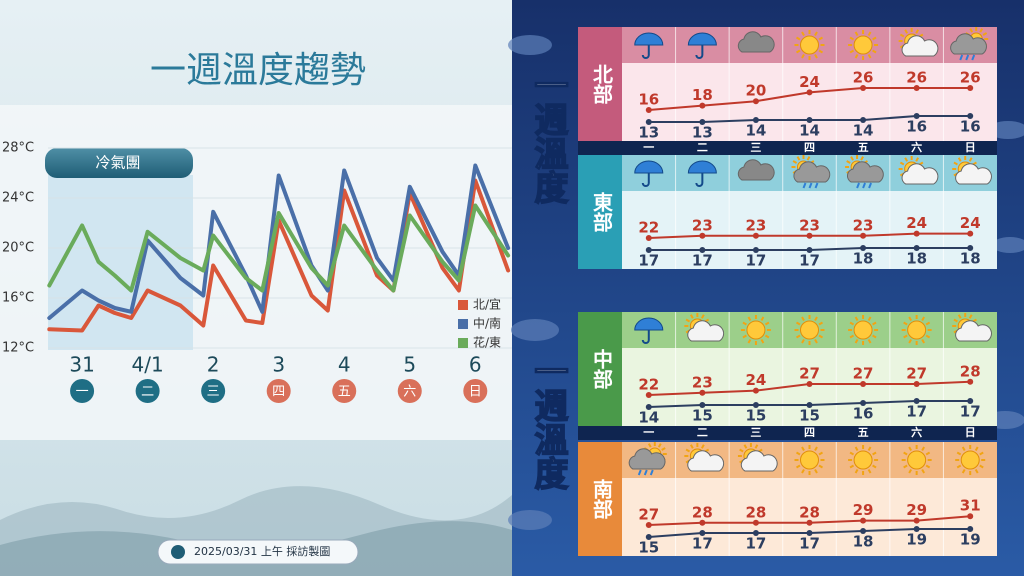  Describe the element at coordinates (970, 127) in the screenshot. I see `temperature-label: 16` at that location.